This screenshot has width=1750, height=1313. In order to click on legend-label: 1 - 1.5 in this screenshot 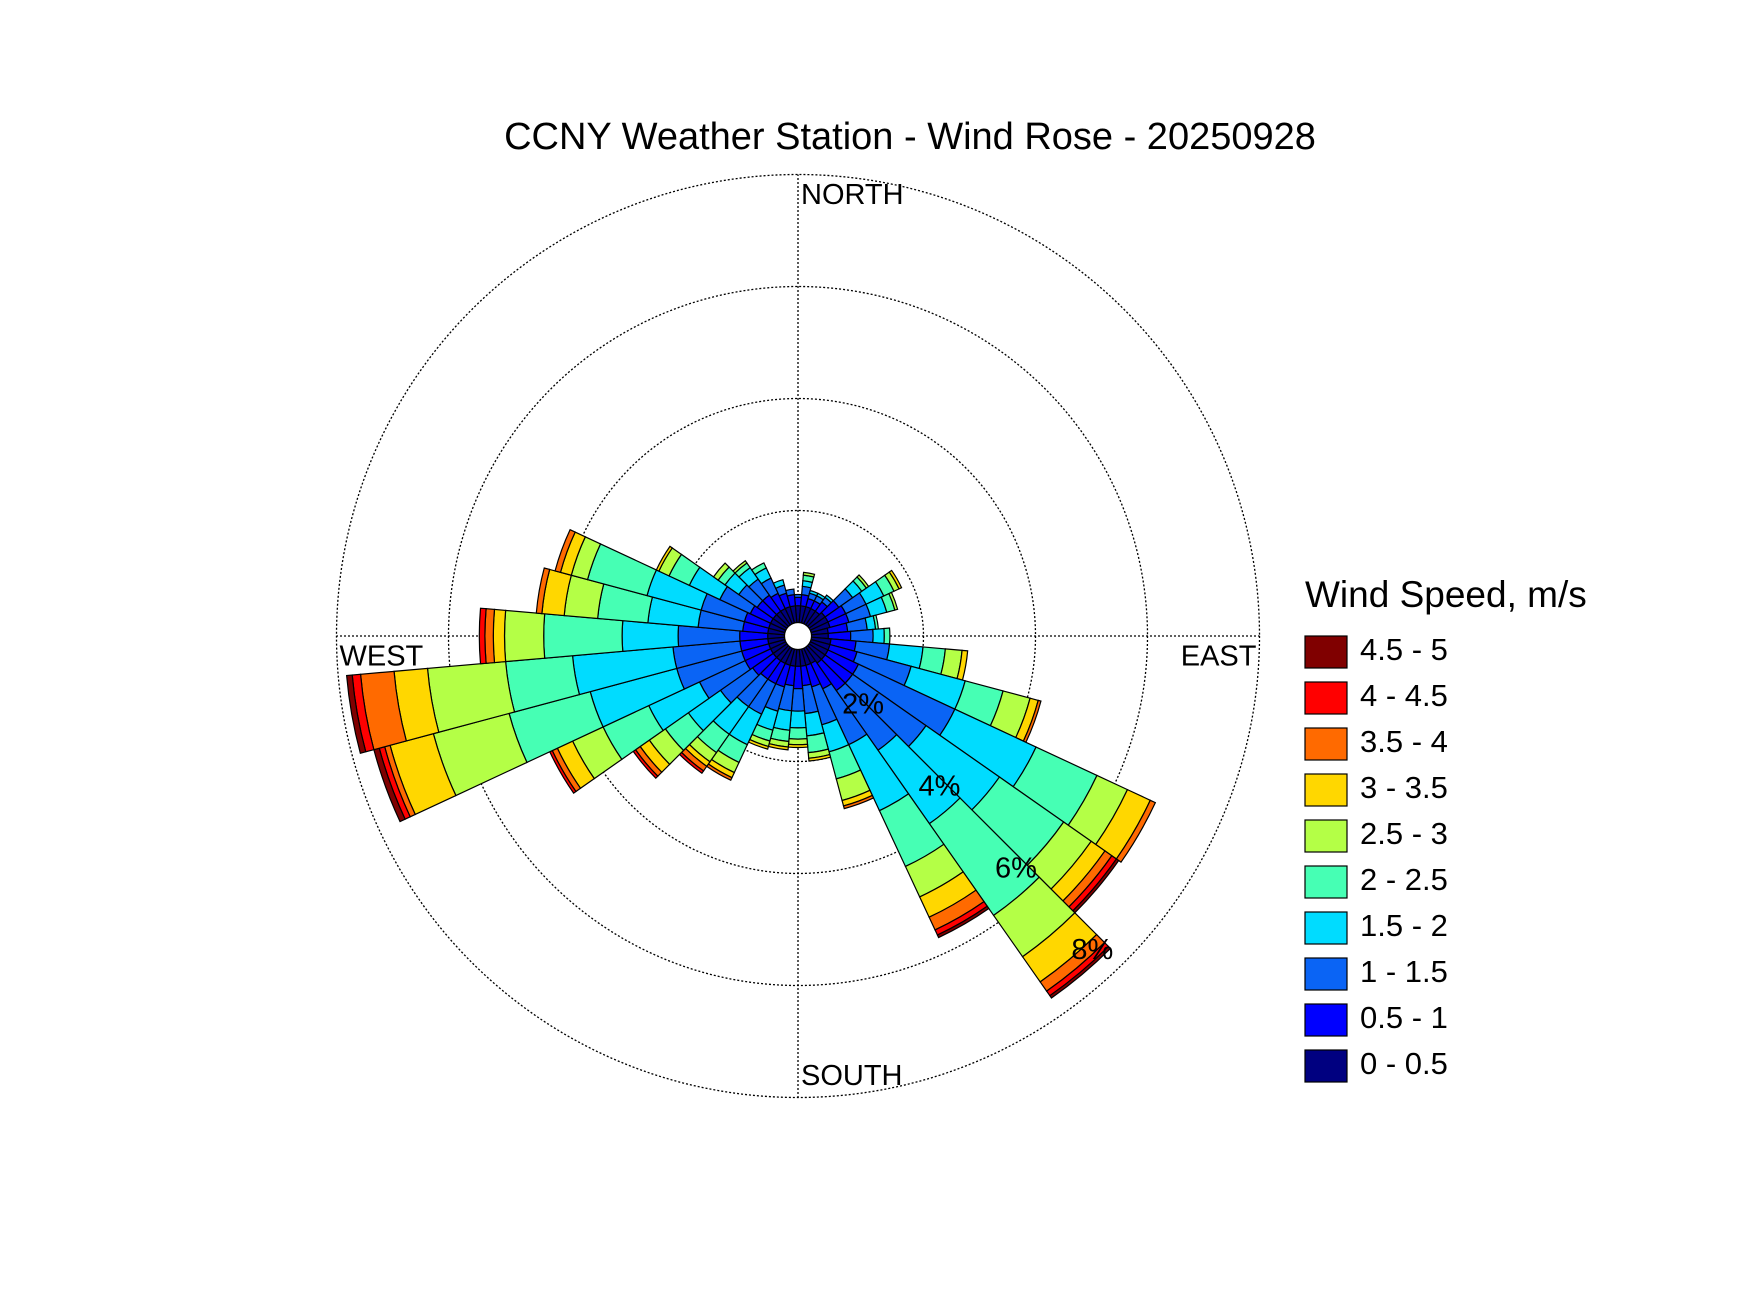, I will do `click(1404, 971)`.